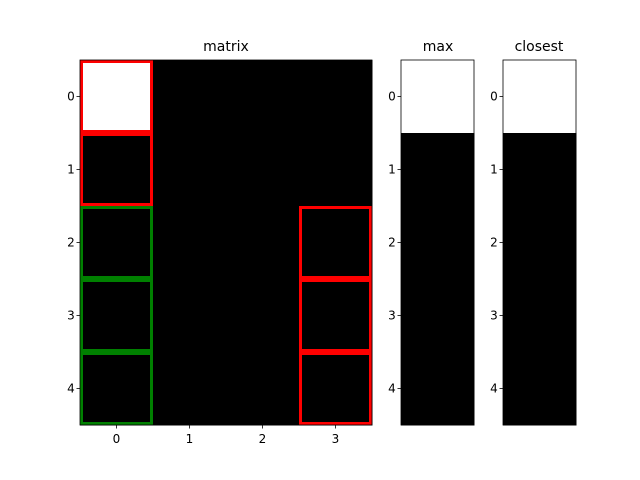  Describe the element at coordinates (263, 170) in the screenshot. I see `cell-r1-c2` at that location.